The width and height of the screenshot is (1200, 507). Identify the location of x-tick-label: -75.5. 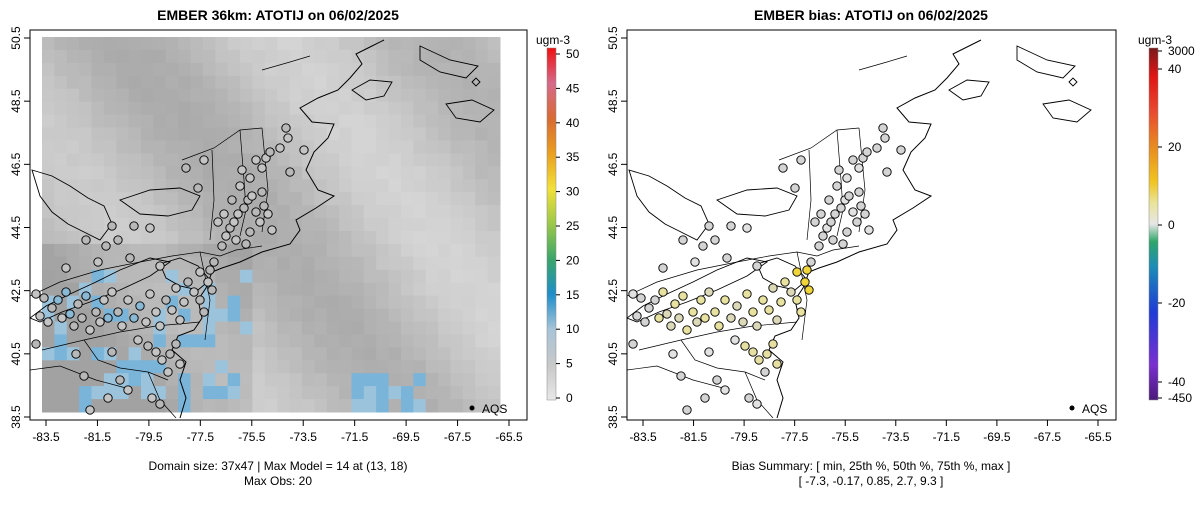
(252, 437).